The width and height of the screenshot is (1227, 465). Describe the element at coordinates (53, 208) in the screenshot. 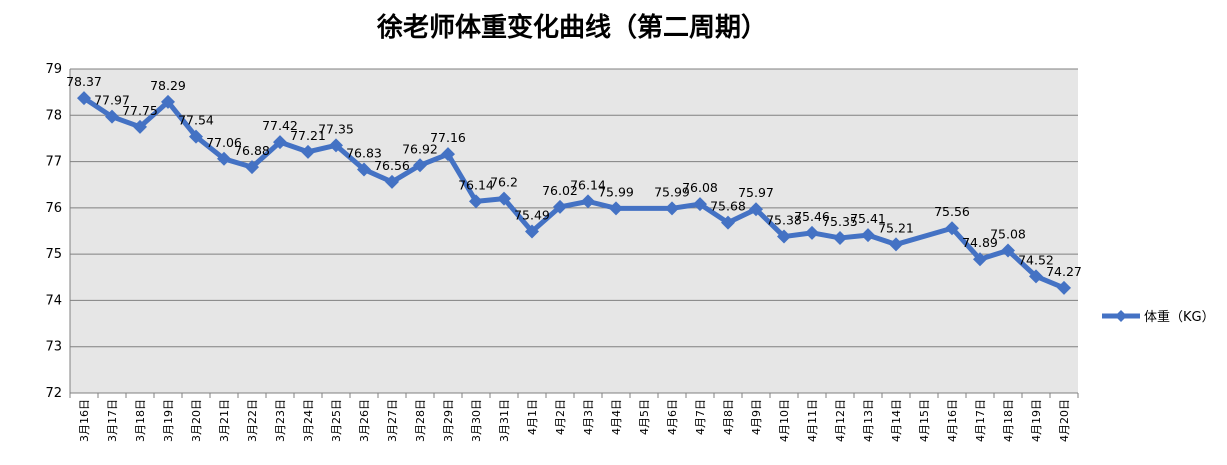

I see `y-tick-label: 76` at that location.